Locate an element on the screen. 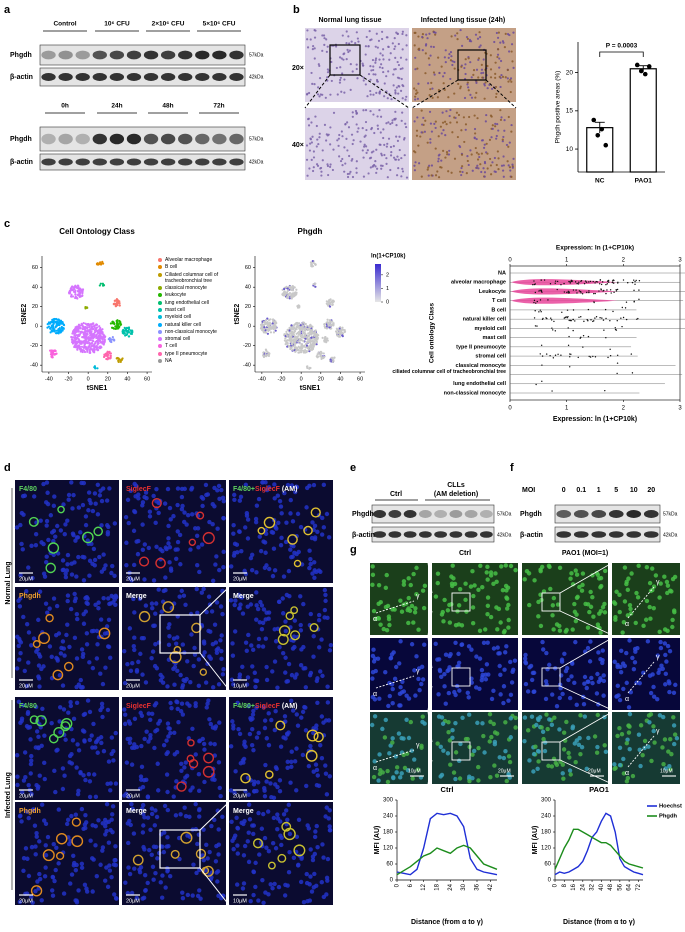 The width and height of the screenshot is (685, 932). group-label: Control is located at coordinates (64, 24).